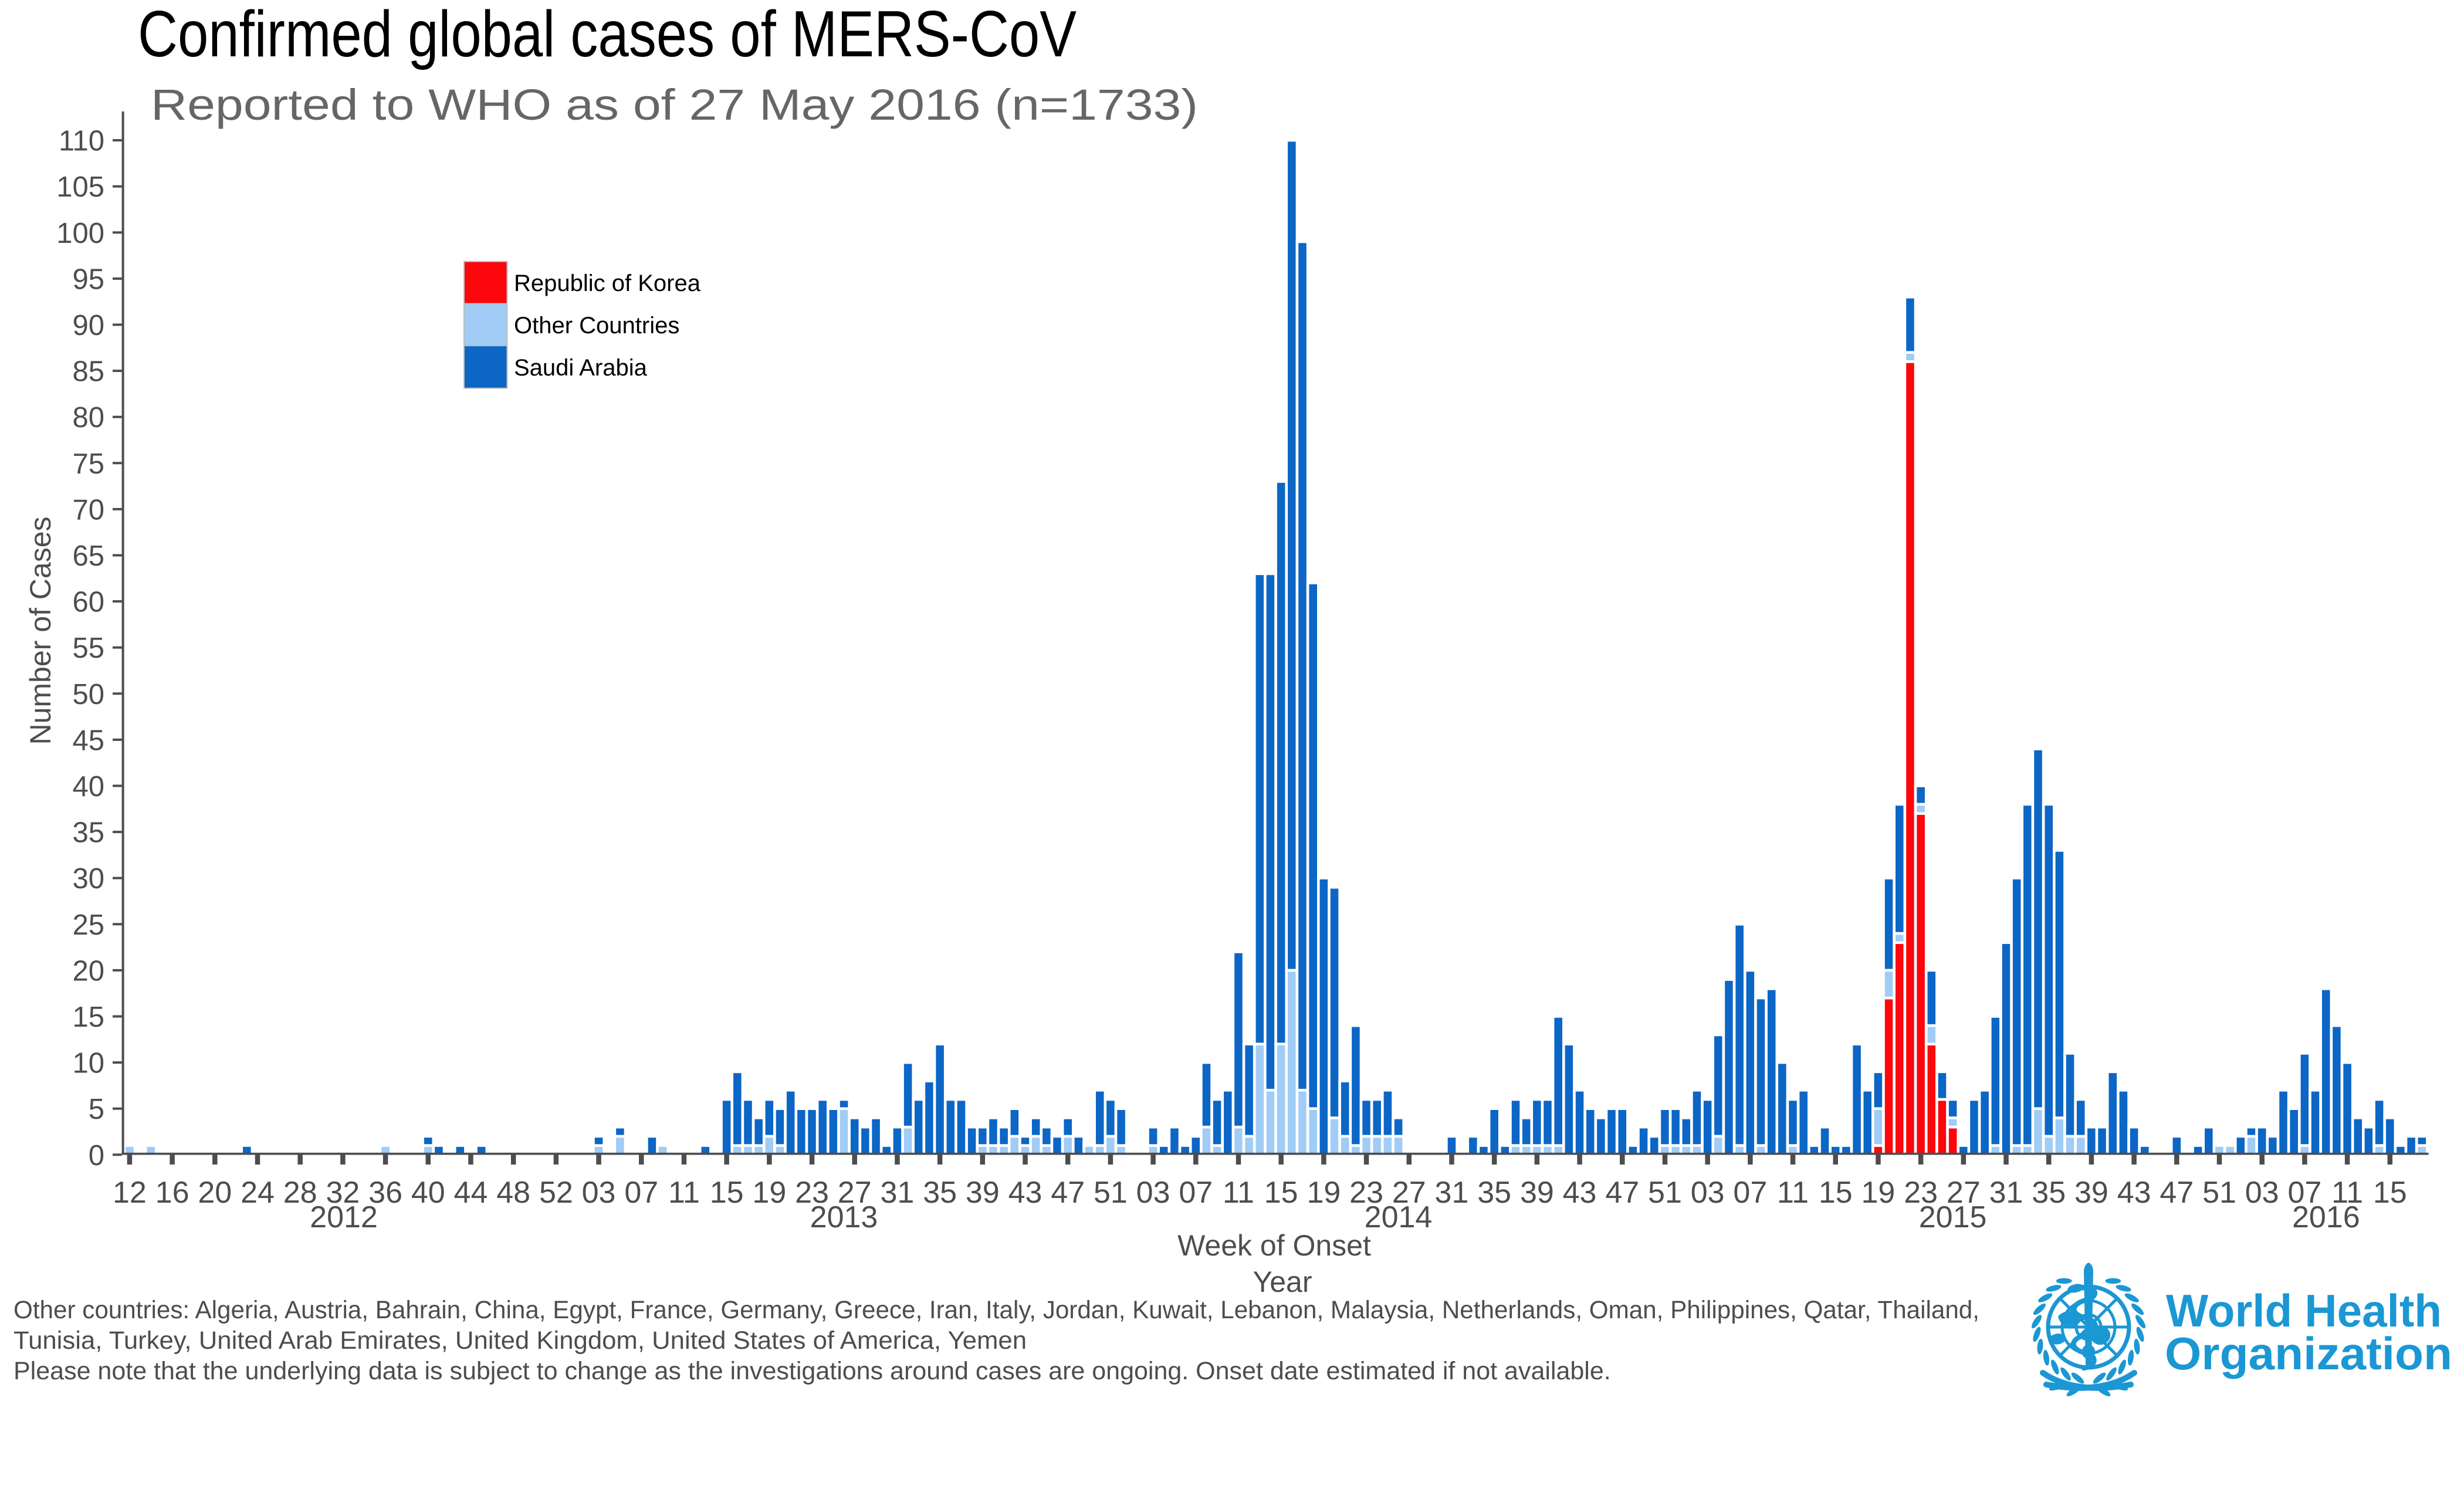 This screenshot has height=1496, width=2464. Describe the element at coordinates (88, 925) in the screenshot. I see `svg-text: 25` at that location.